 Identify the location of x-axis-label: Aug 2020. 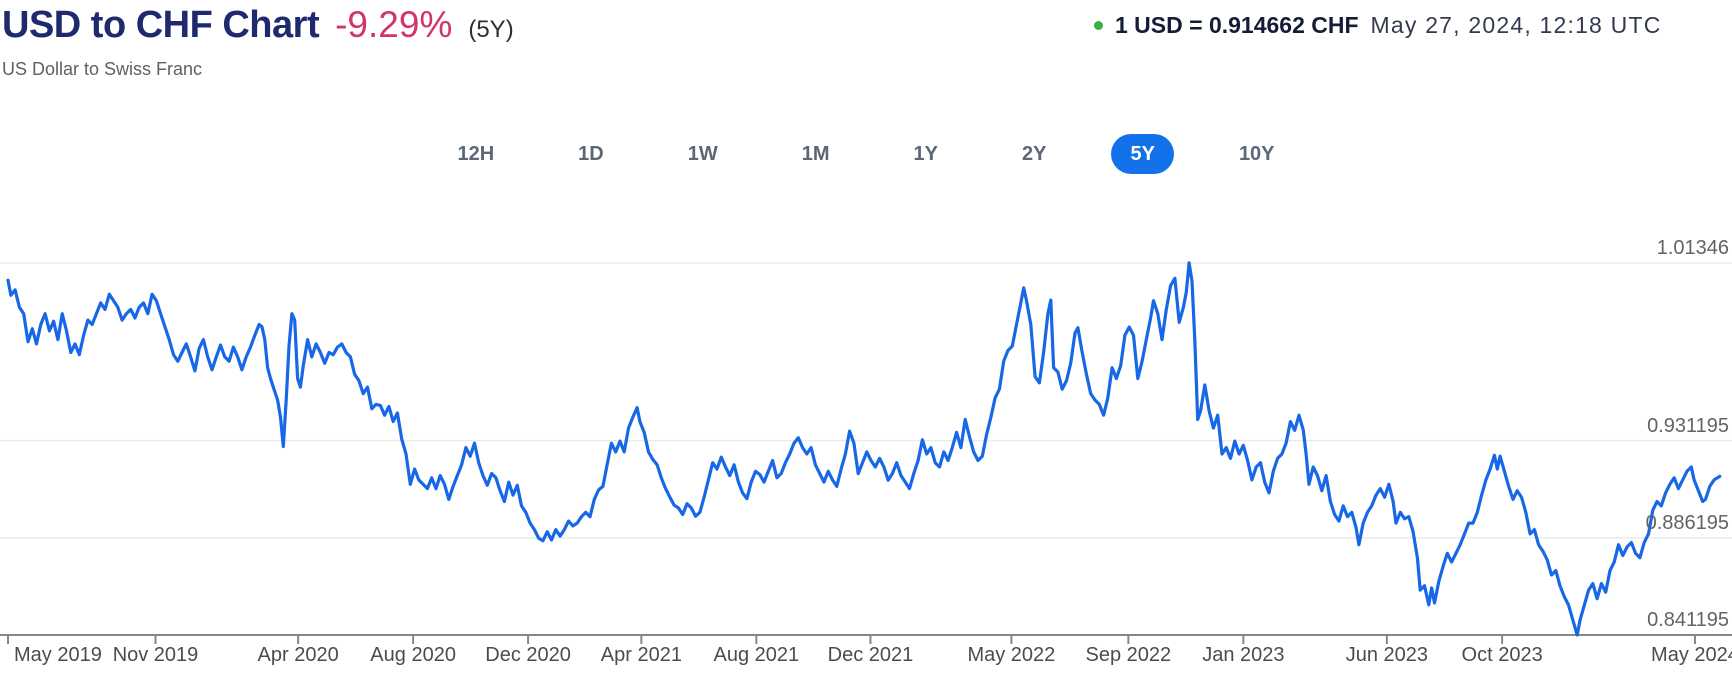
(413, 655).